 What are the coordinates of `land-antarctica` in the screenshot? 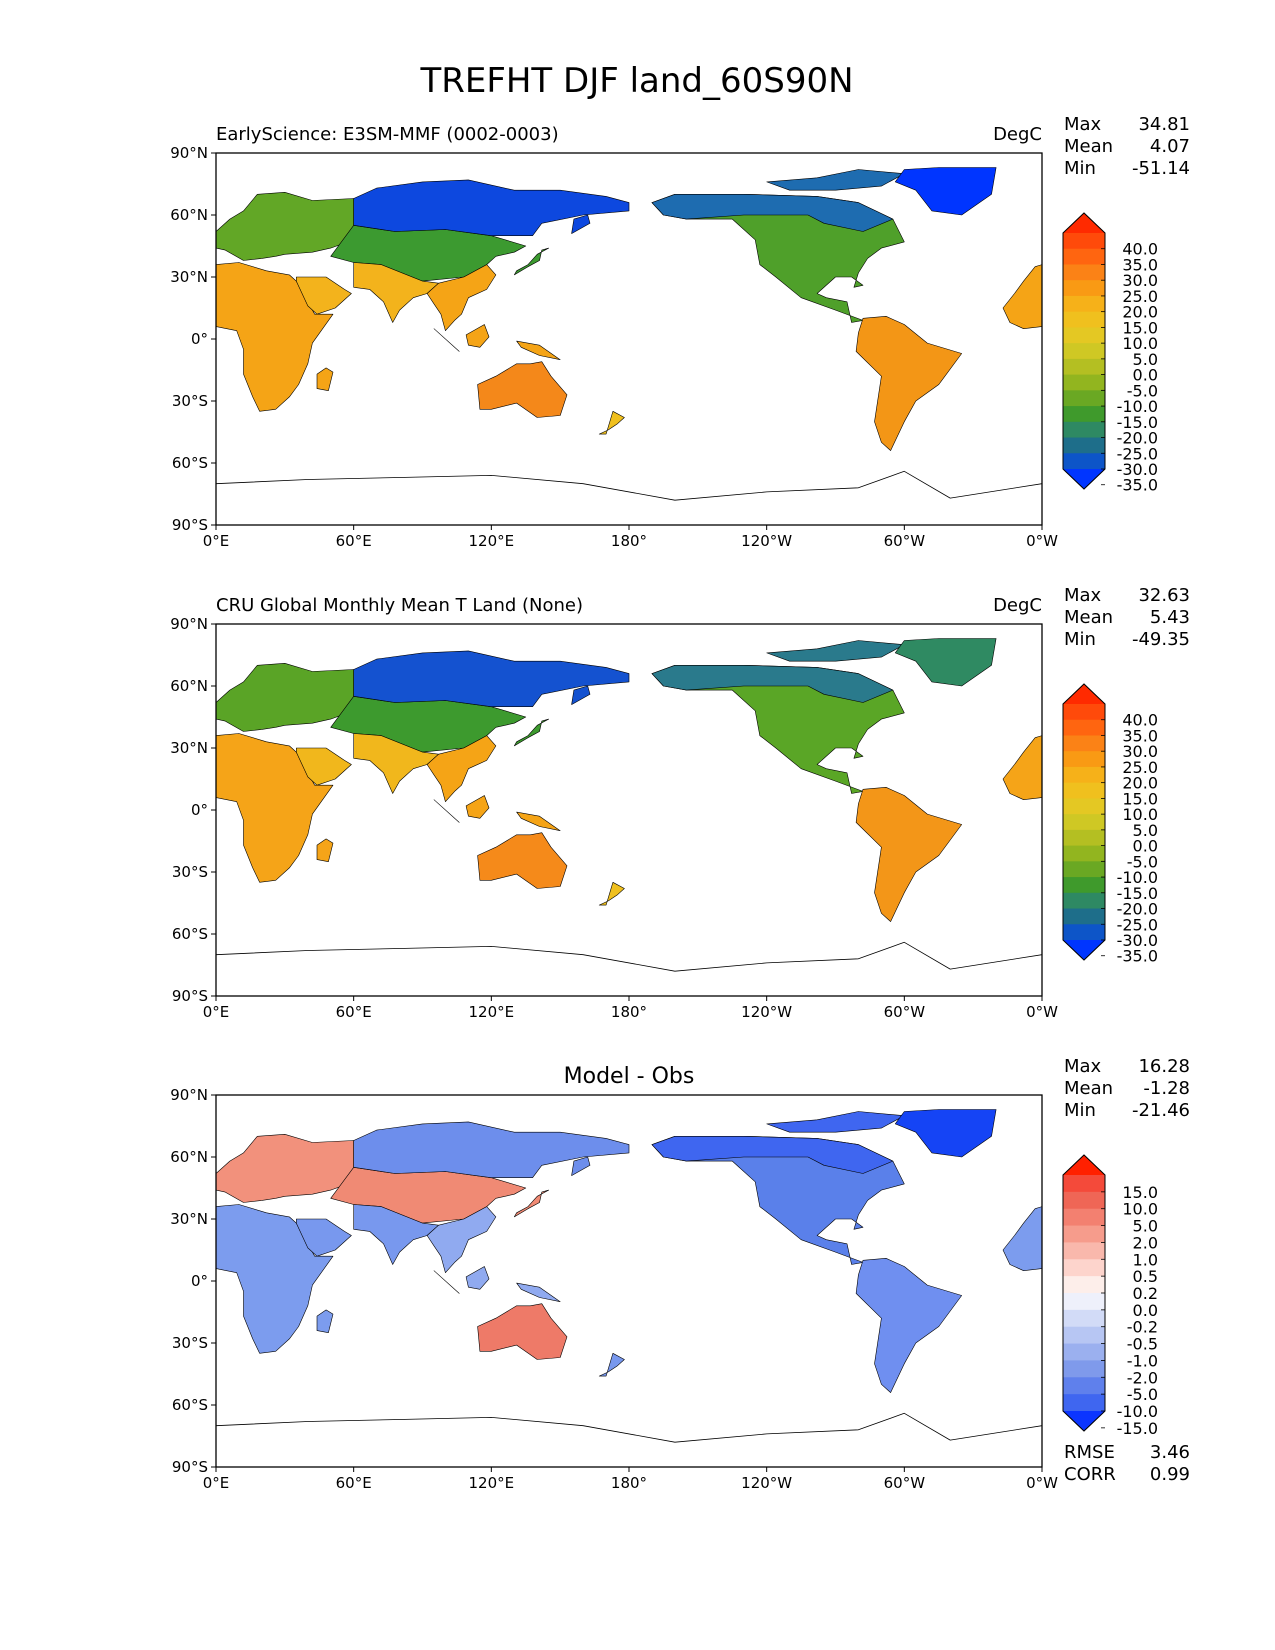 It's located at (629, 968).